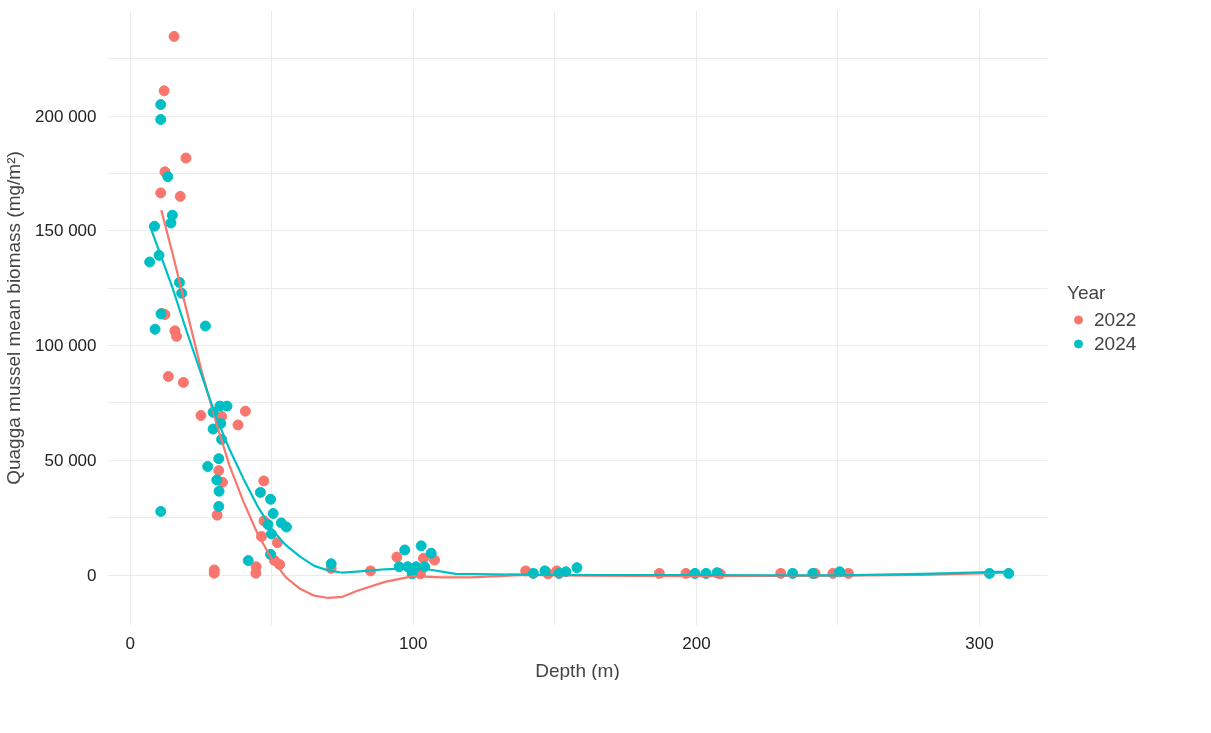 This screenshot has width=1211, height=733. I want to click on x-tick-label: 0, so click(130, 643).